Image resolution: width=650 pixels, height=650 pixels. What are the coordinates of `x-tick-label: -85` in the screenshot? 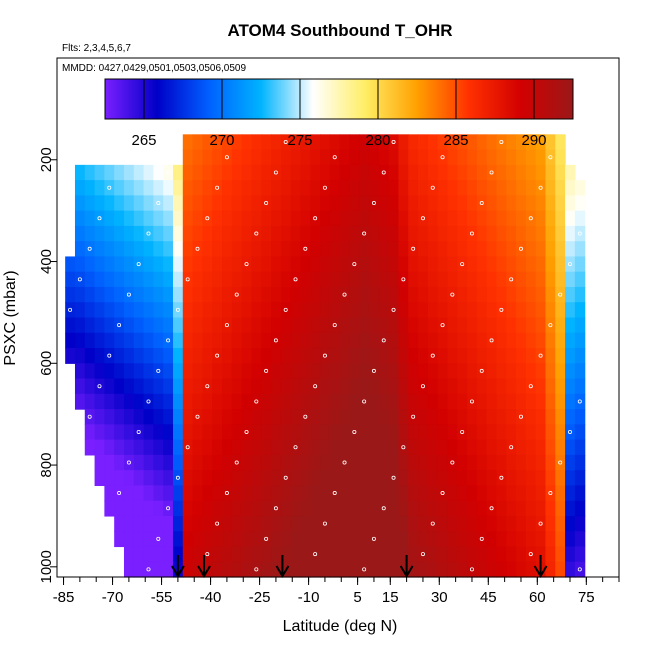 It's located at (64, 597).